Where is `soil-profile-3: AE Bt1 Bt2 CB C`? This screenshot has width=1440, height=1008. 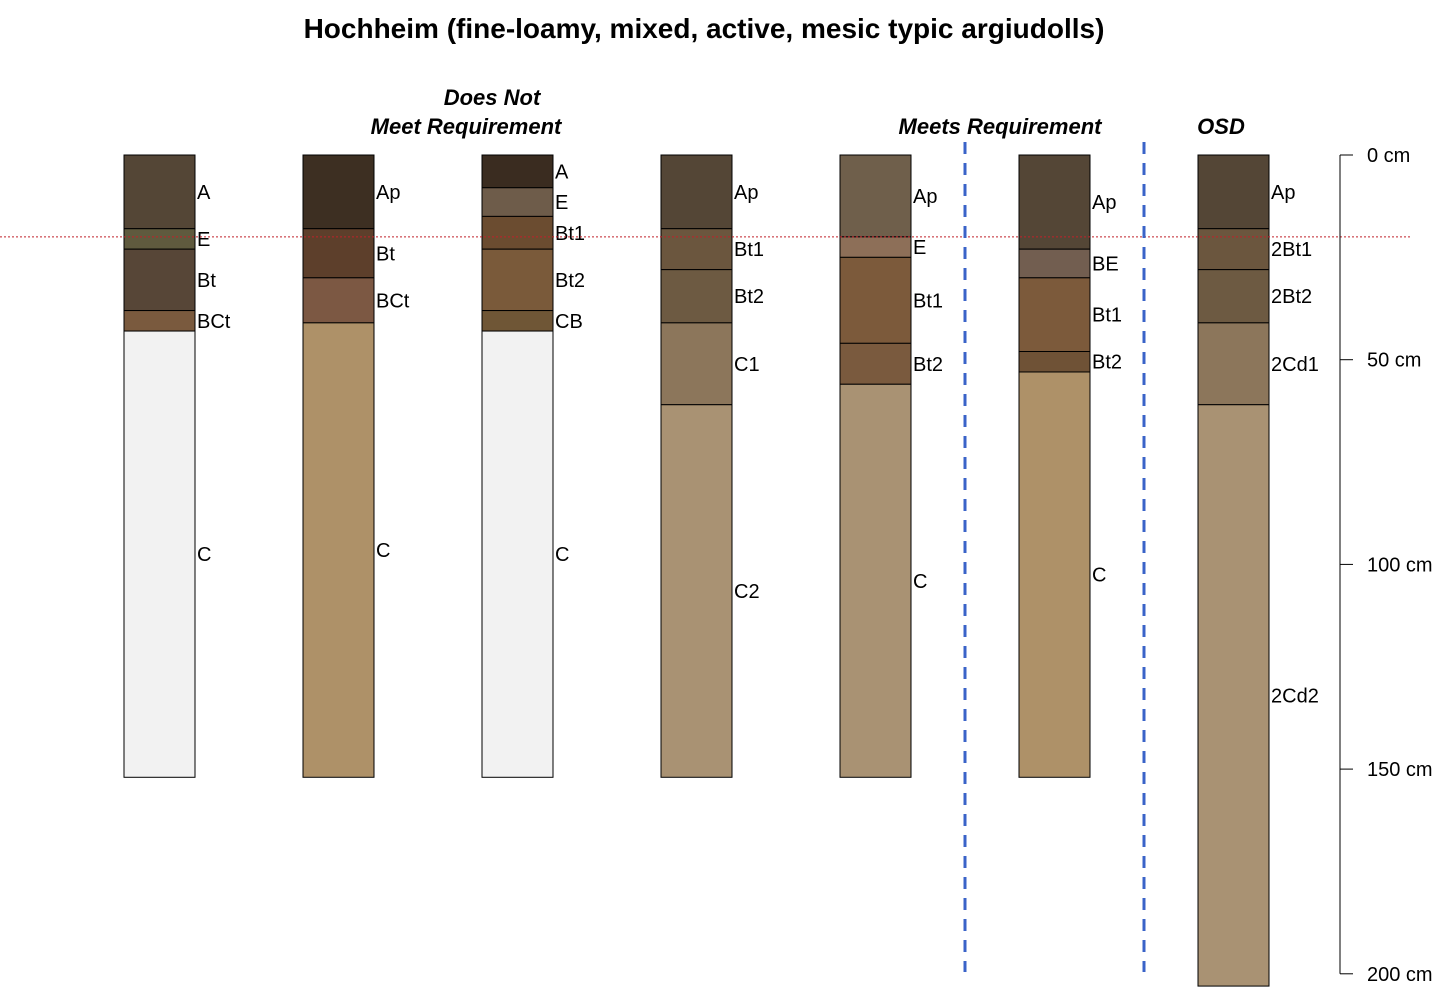
soil-profile-3: AE Bt1 Bt2 CB C is located at coordinates (533, 466).